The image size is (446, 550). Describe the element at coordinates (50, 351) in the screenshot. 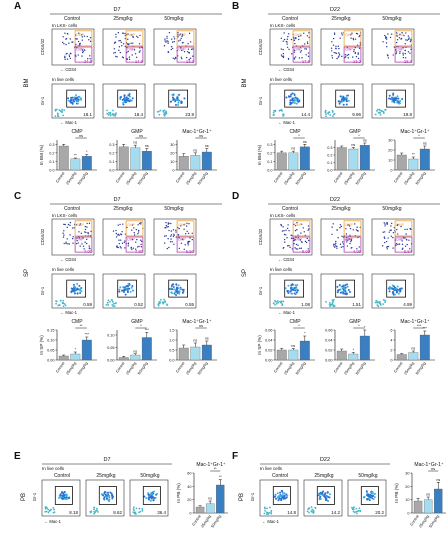

I see `y-tick-label: 0.05` at that location.